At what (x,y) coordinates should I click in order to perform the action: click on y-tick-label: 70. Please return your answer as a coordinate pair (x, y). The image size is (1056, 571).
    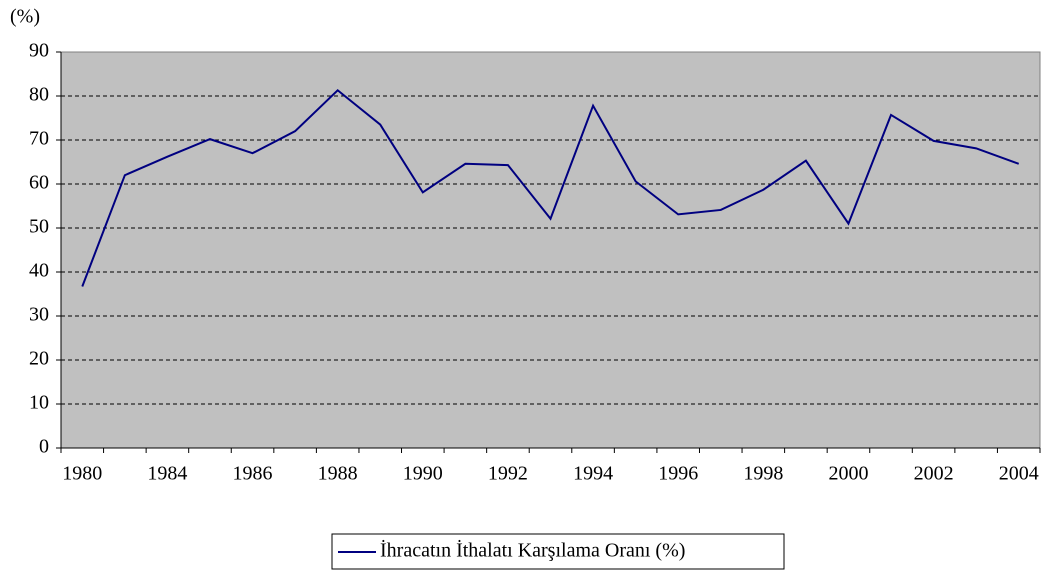
    Looking at the image, I should click on (39, 139).